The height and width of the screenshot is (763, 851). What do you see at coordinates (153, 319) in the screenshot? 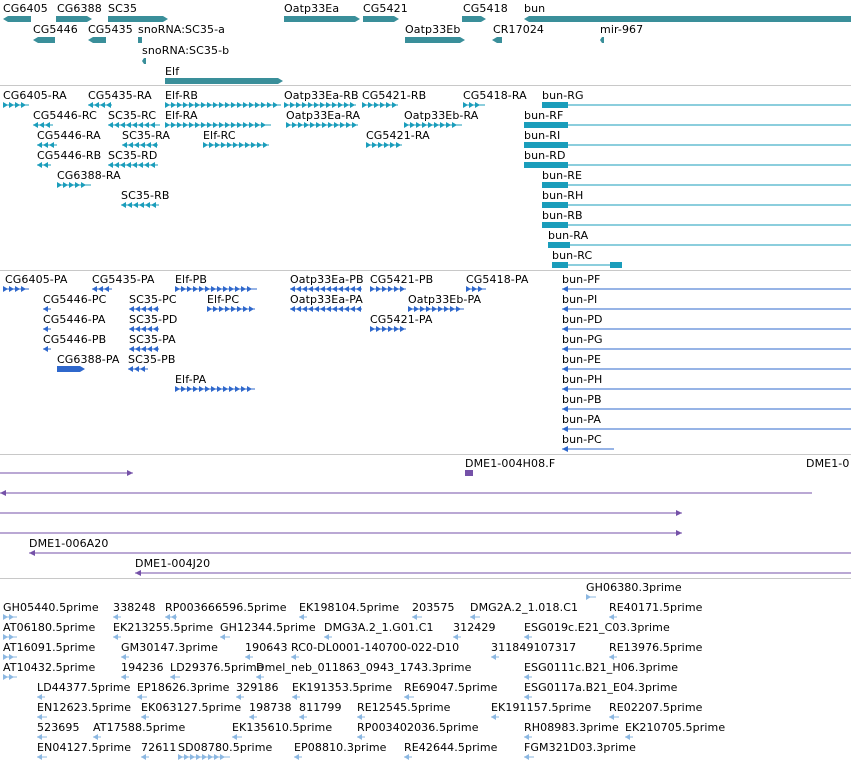
I see `protein-label: SC35-PD` at bounding box center [153, 319].